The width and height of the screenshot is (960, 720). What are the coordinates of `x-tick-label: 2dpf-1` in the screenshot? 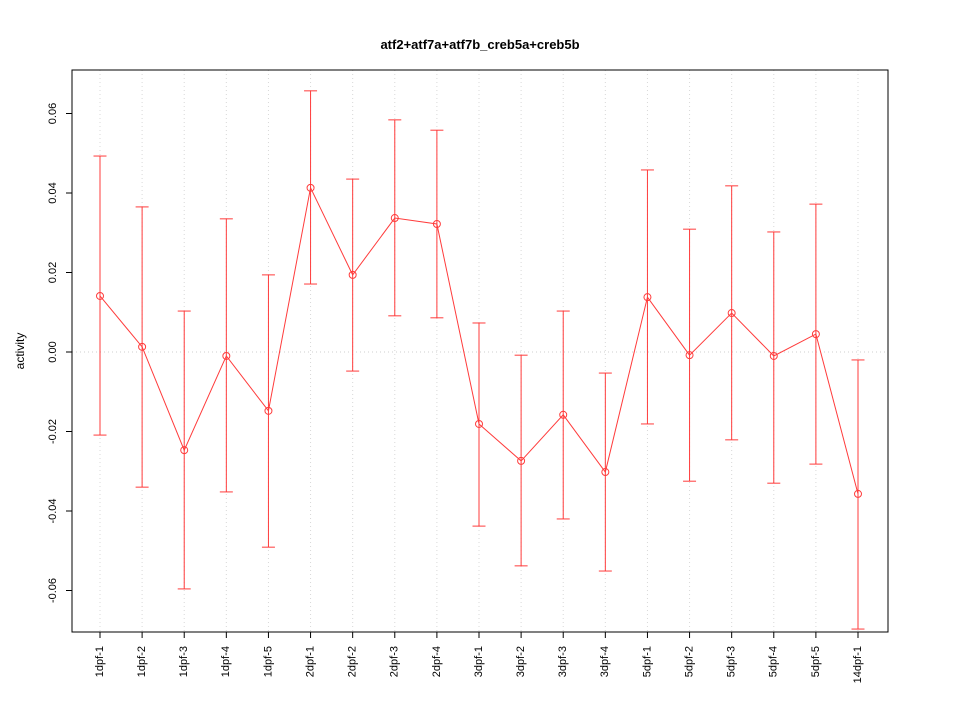 It's located at (310, 661).